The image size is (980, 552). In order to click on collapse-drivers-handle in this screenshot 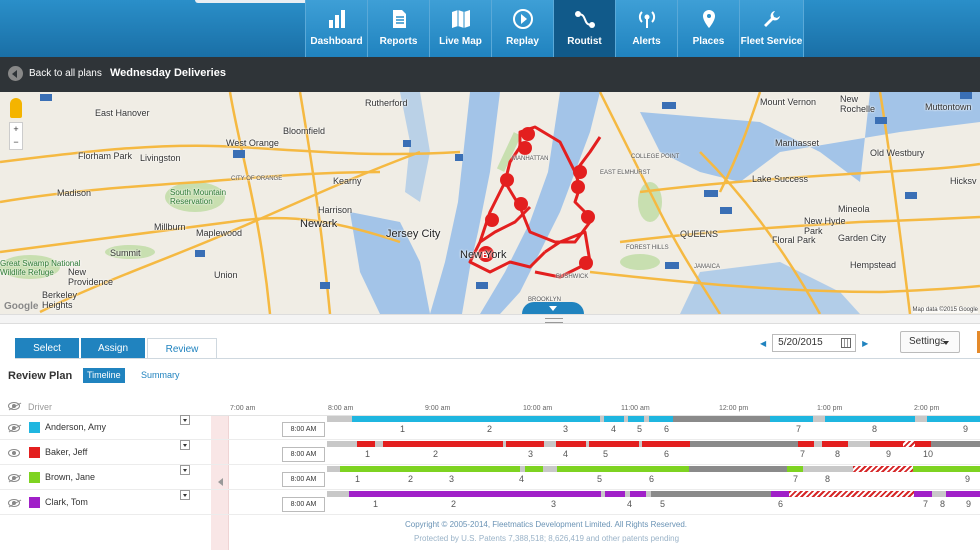, I will do `click(220, 483)`.